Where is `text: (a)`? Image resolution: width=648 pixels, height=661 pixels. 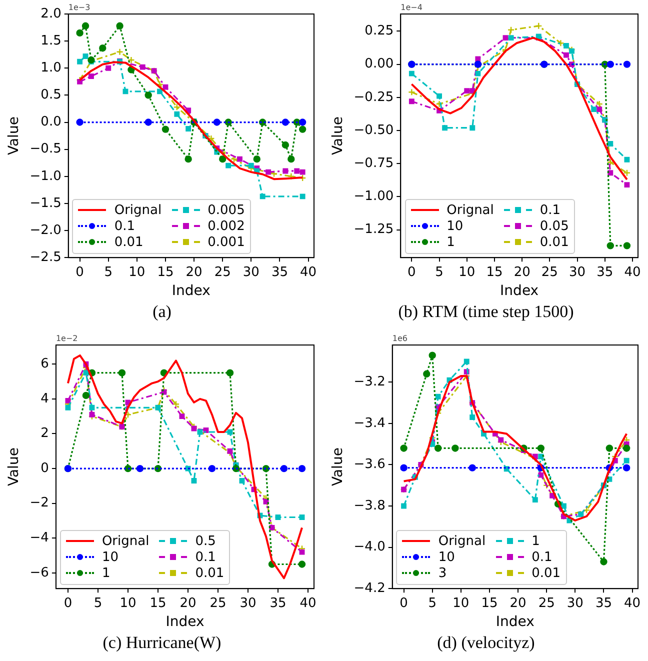
text: (a) is located at coordinates (162, 312).